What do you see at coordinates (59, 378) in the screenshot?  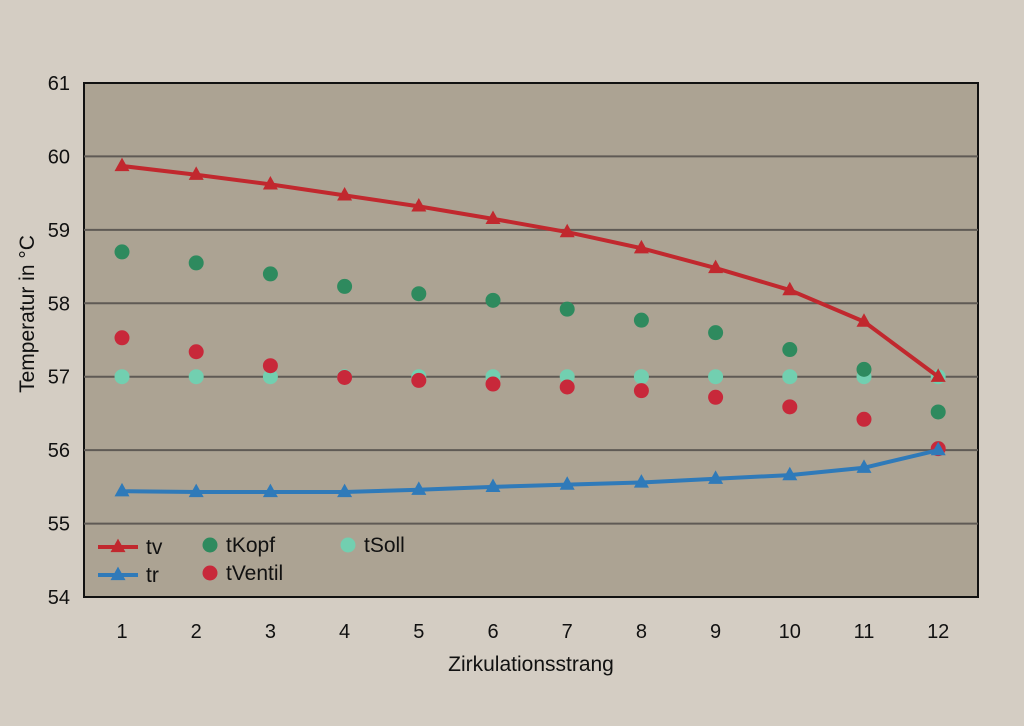 I see `y-tick-label: 57` at bounding box center [59, 378].